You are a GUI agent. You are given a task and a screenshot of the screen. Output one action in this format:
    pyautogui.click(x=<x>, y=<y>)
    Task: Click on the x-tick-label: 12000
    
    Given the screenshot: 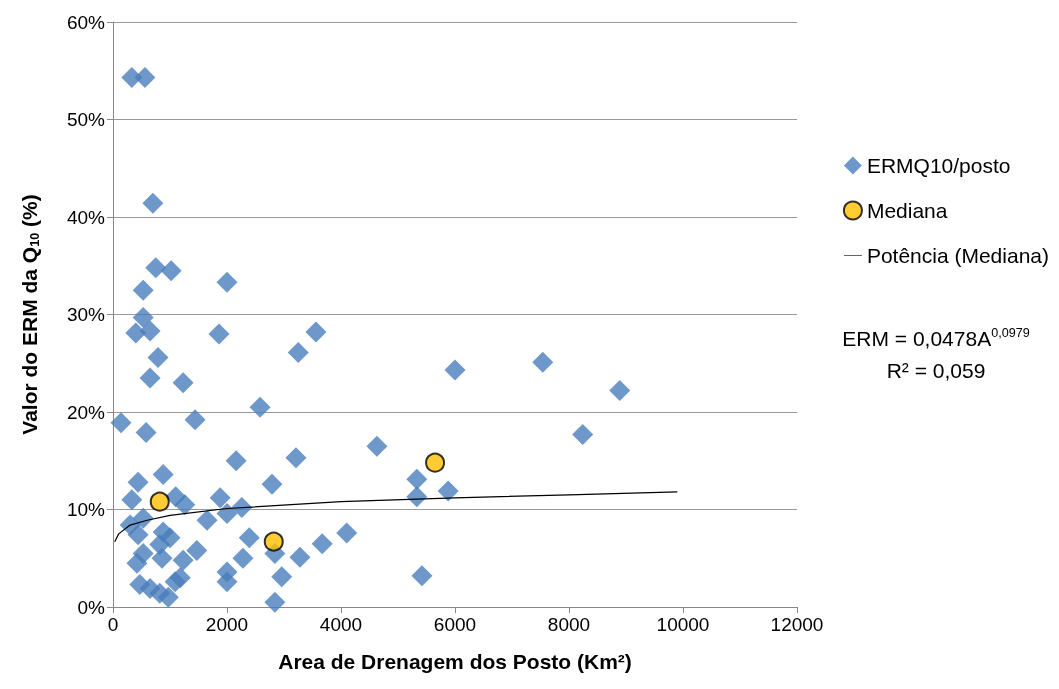 What is the action you would take?
    pyautogui.click(x=797, y=624)
    